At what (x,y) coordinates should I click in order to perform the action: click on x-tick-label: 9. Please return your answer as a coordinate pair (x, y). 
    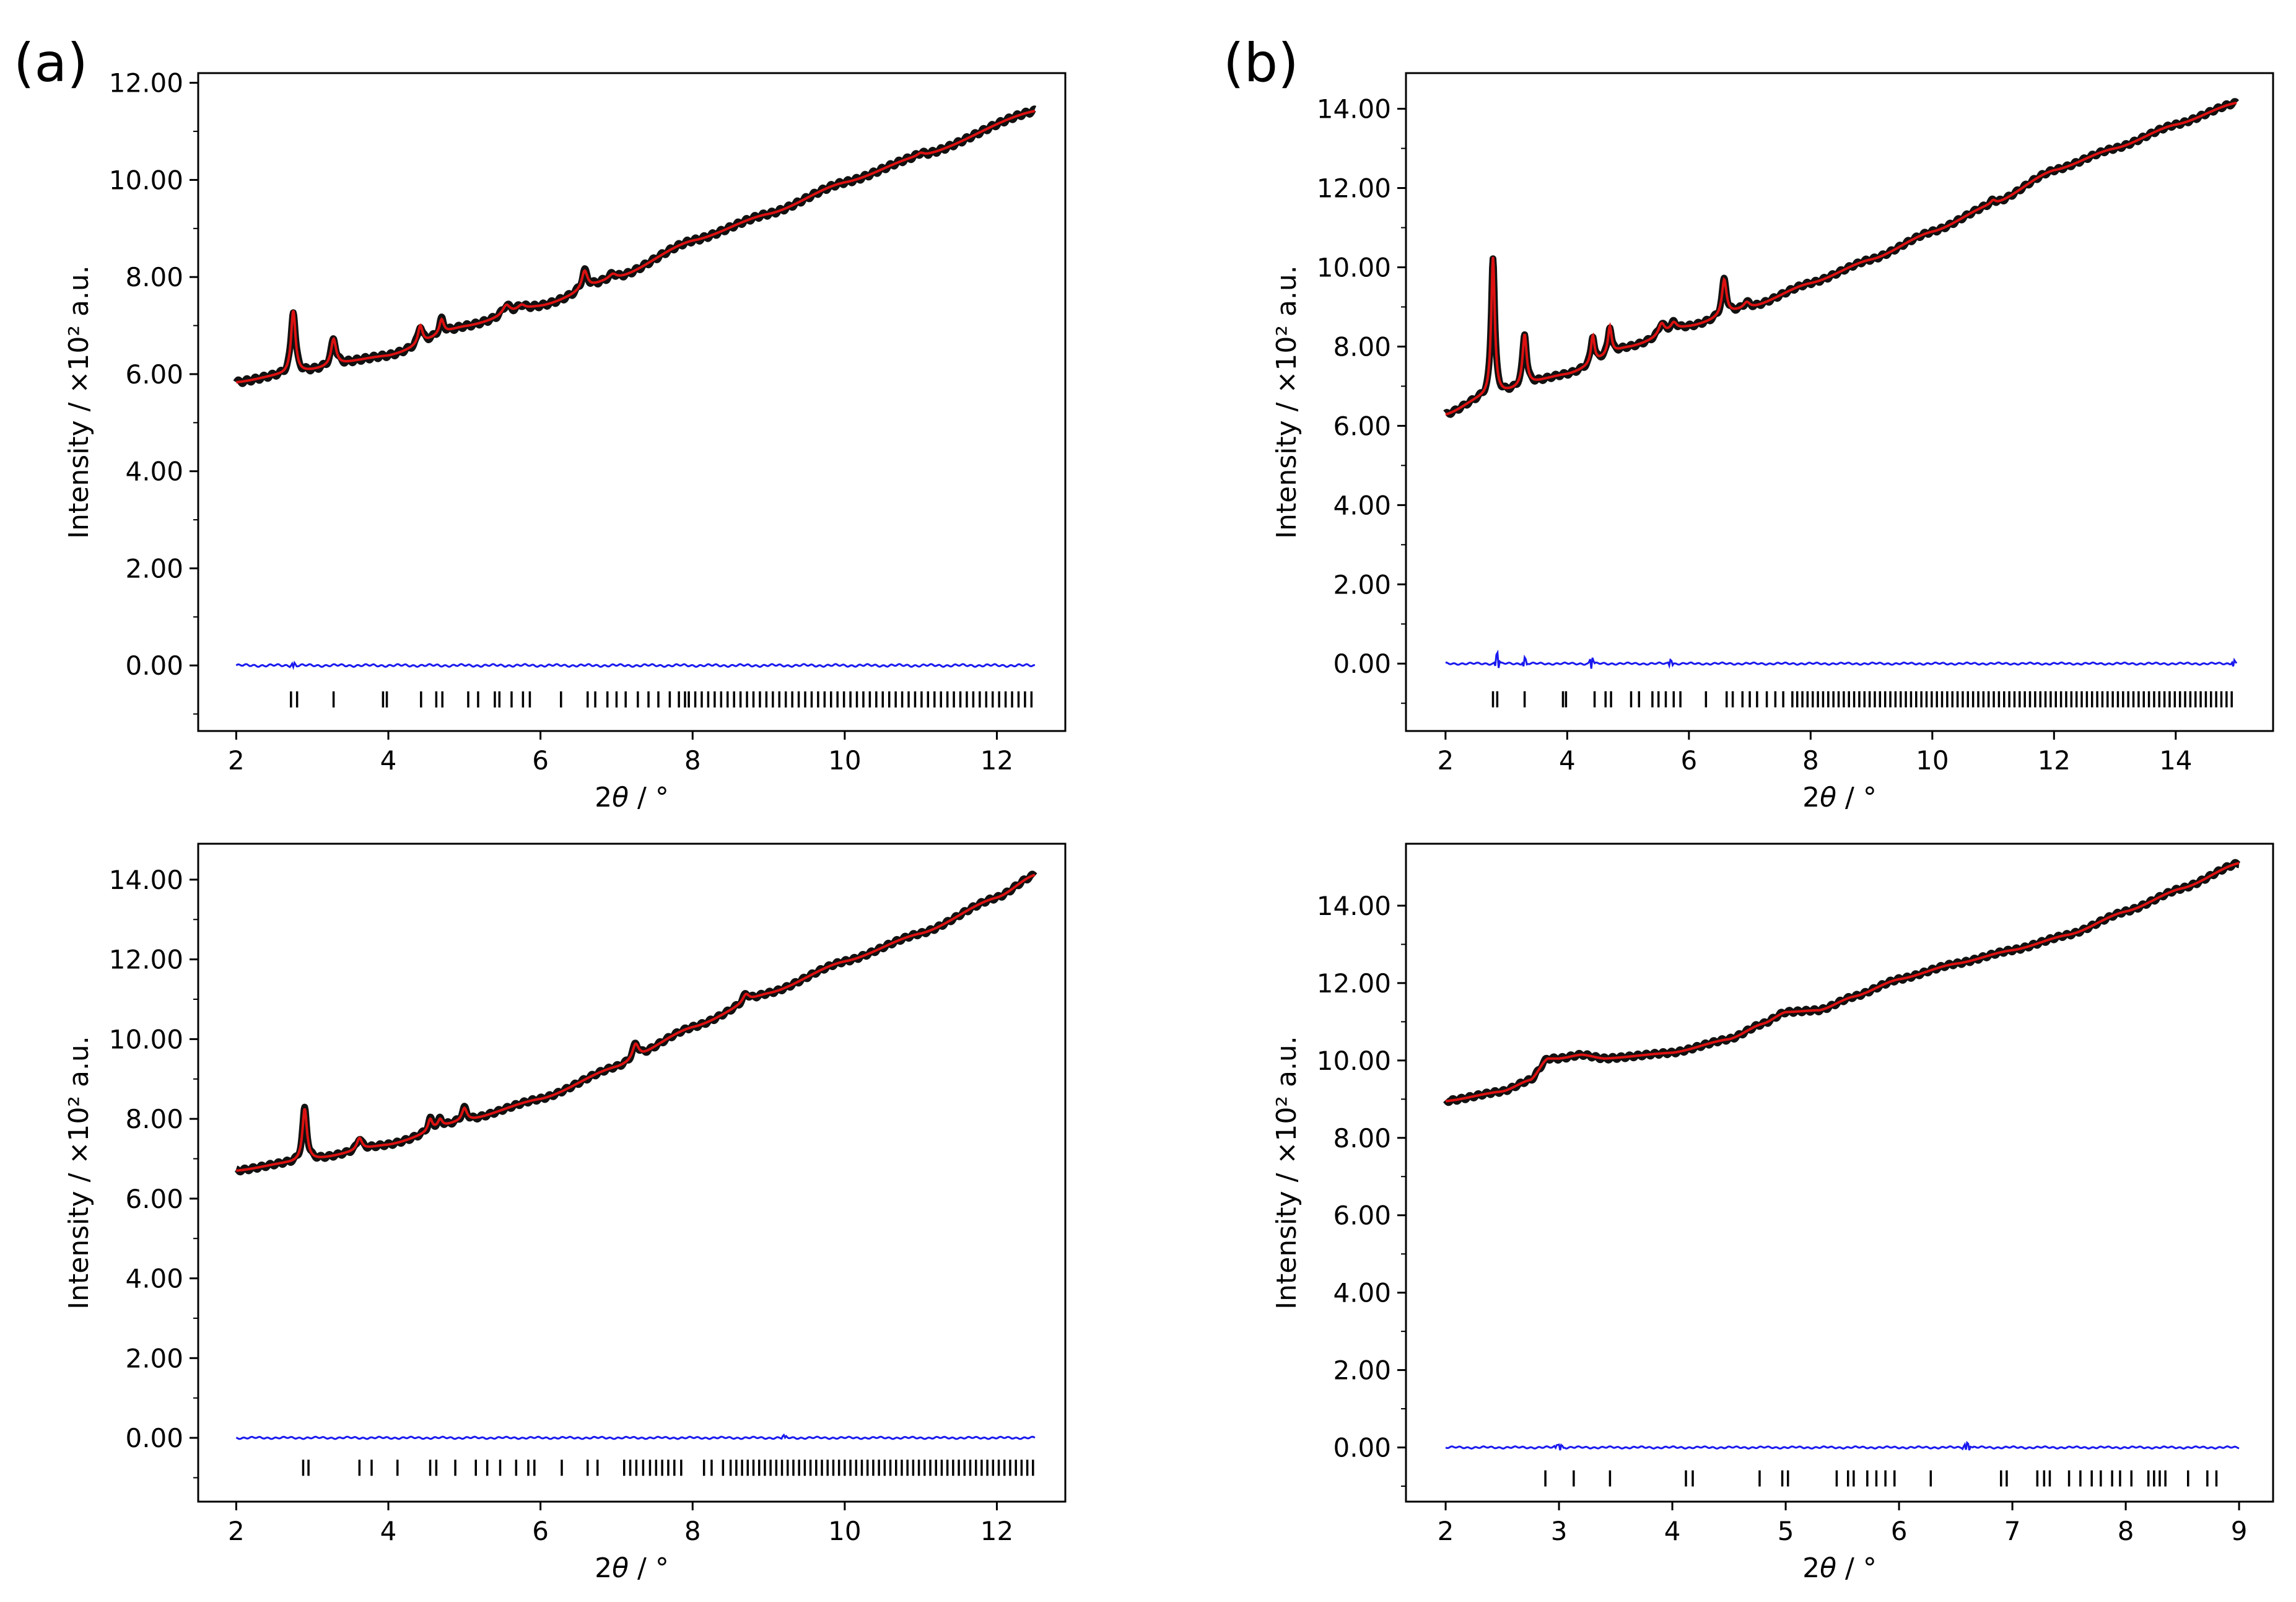
    Looking at the image, I should click on (2239, 1531).